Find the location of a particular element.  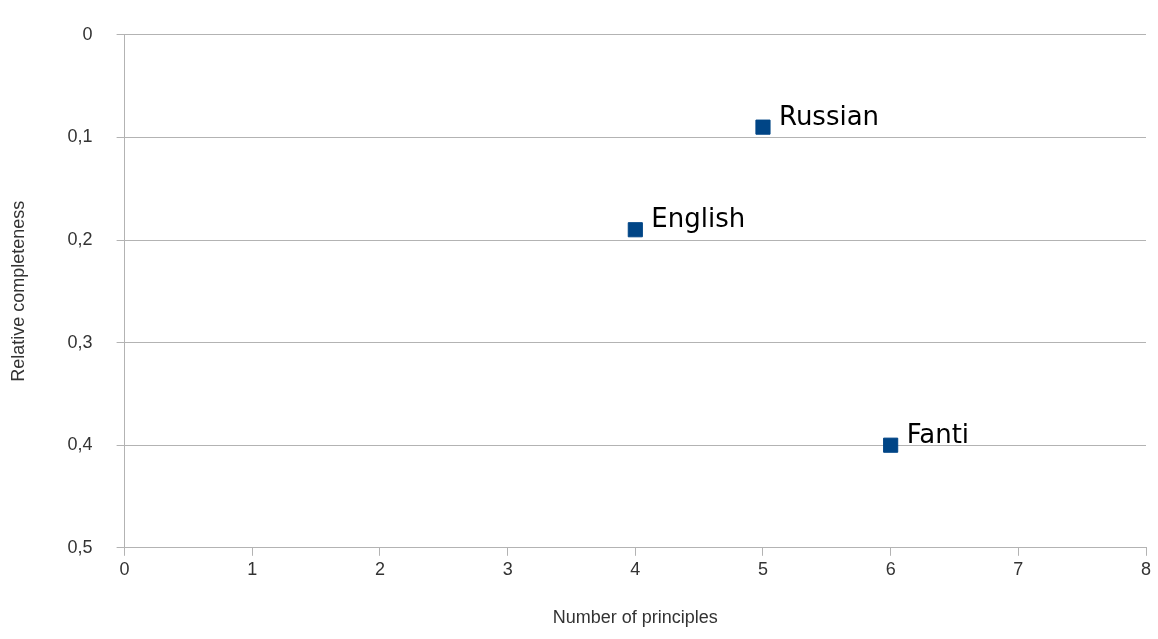

annotation: Russian is located at coordinates (829, 115).